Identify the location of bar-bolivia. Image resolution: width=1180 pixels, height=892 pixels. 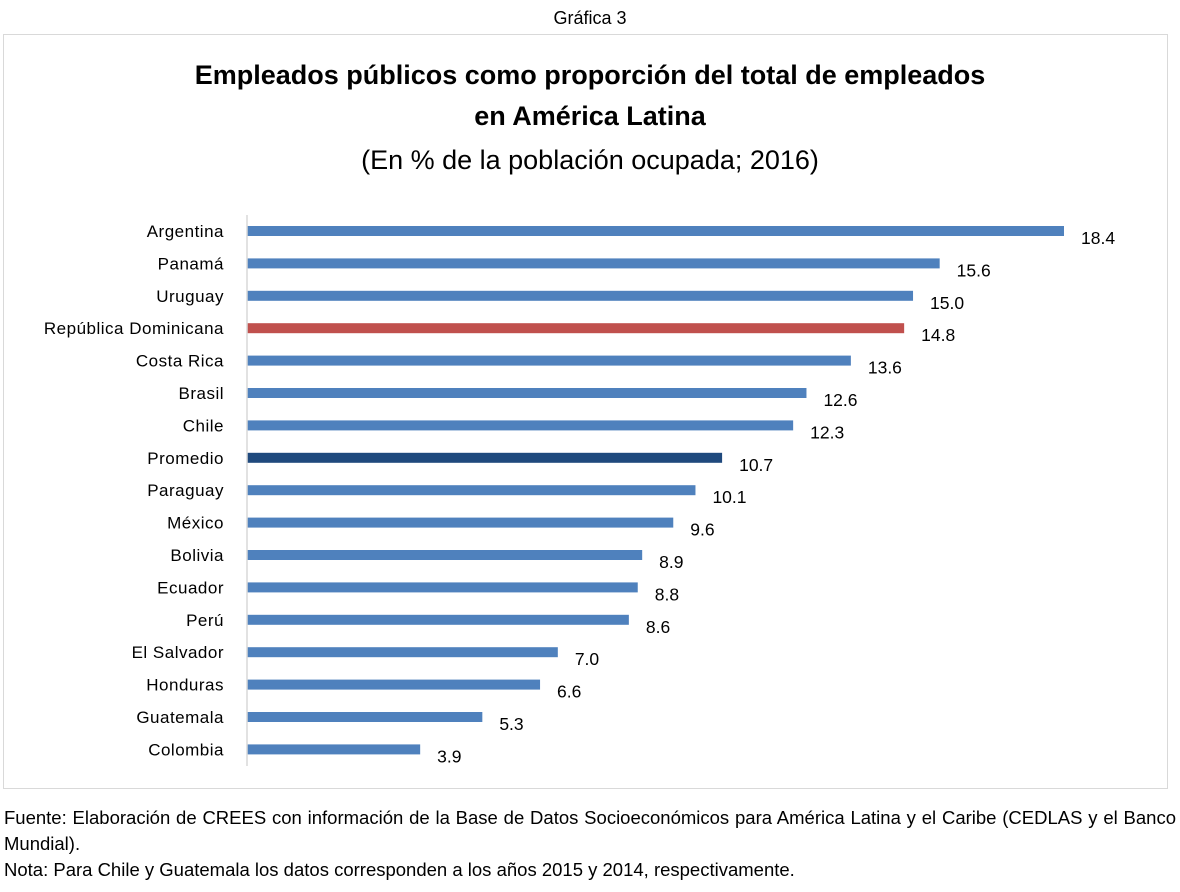
(445, 555).